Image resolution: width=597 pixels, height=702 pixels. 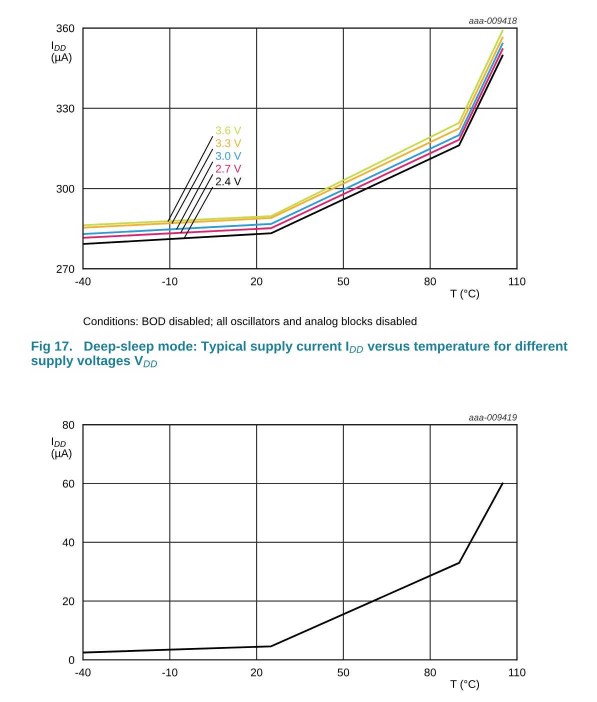 What do you see at coordinates (229, 143) in the screenshot?
I see `annotation: 3.3 V` at bounding box center [229, 143].